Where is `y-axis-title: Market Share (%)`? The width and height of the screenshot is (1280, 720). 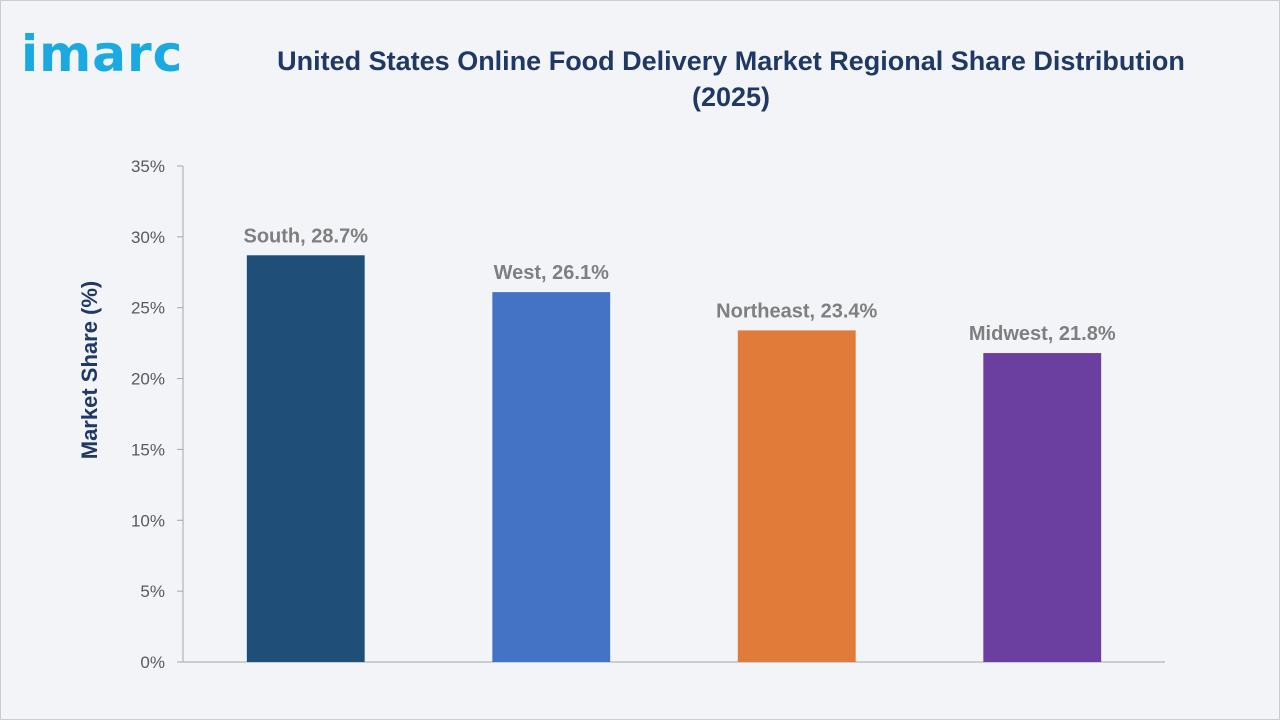 y-axis-title: Market Share (%) is located at coordinates (89, 370).